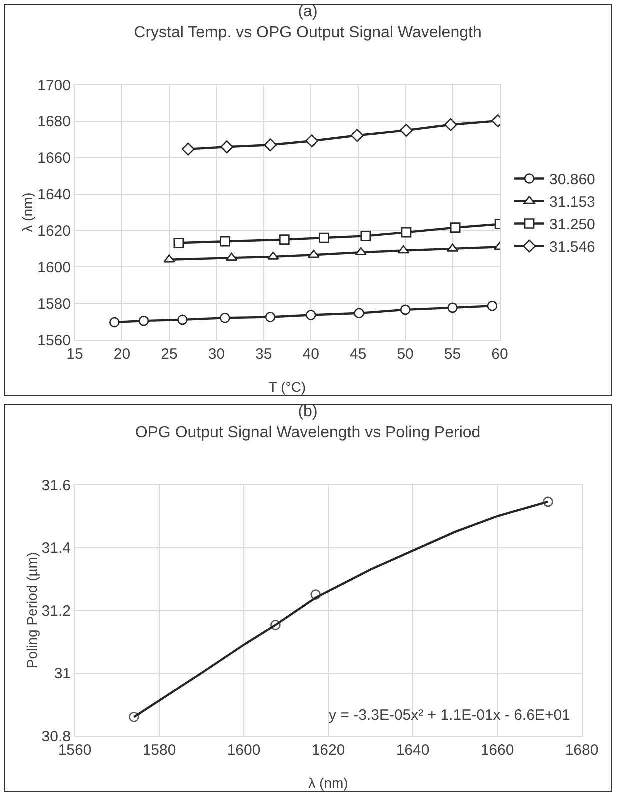 Image resolution: width=621 pixels, height=798 pixels. I want to click on y-tick-label: 1660, so click(54, 159).